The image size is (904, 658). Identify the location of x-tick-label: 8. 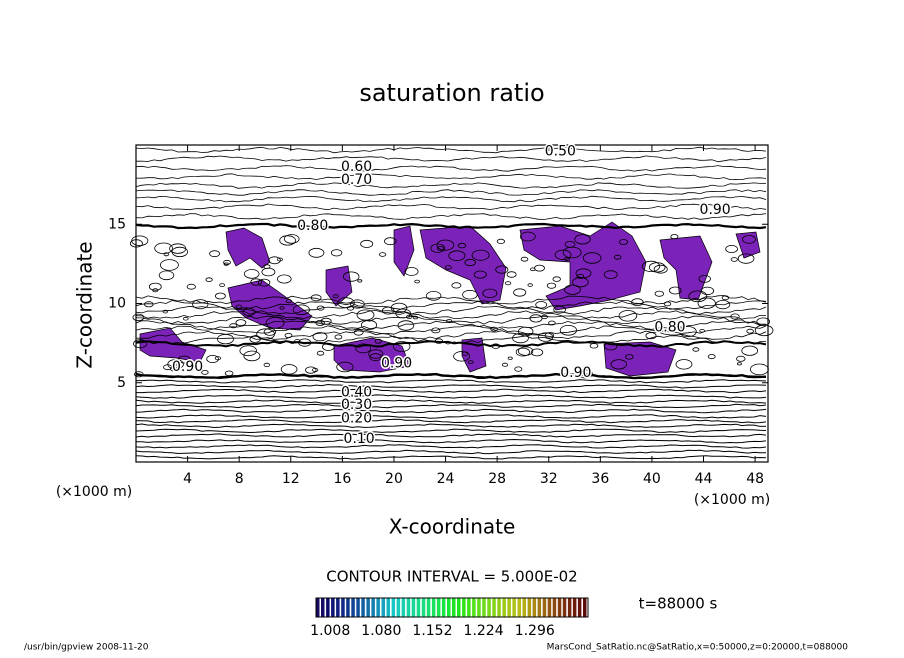
(239, 479).